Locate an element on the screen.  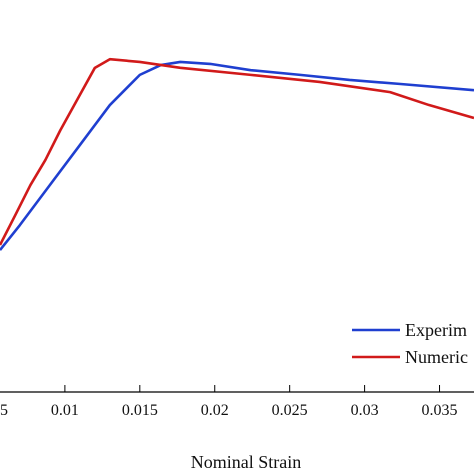
x-tick-label: 0.015 is located at coordinates (140, 410).